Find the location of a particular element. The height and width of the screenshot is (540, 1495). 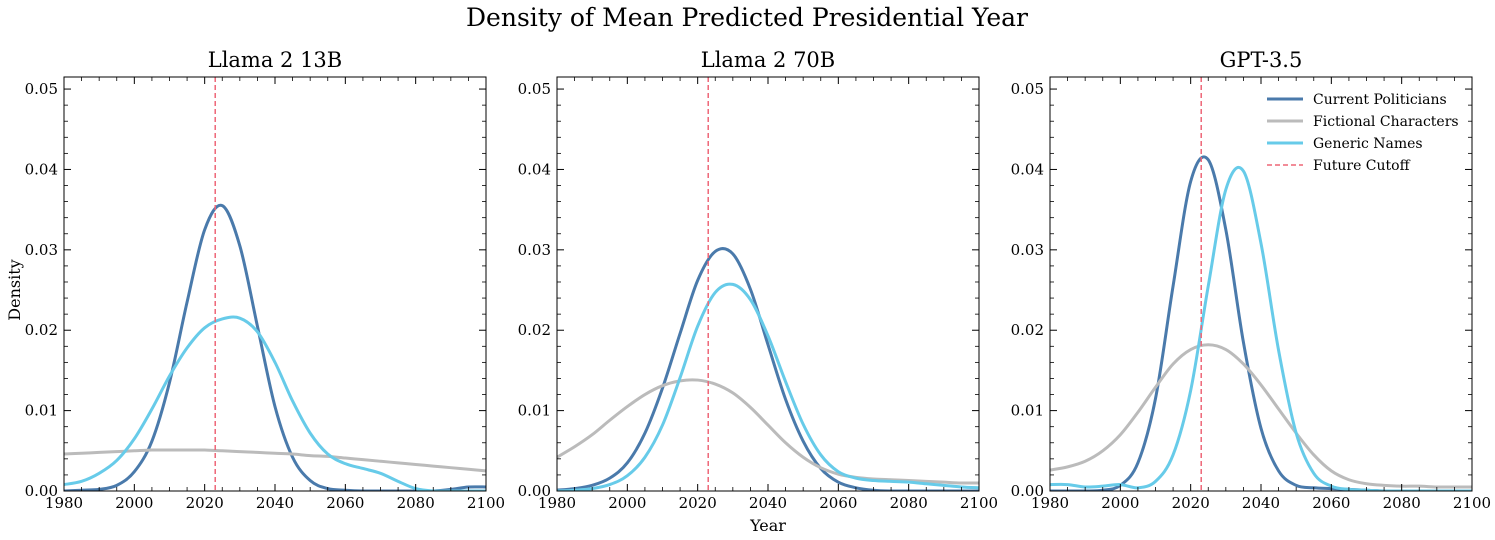

panel-title: GPT-3.5 is located at coordinates (1261, 60).